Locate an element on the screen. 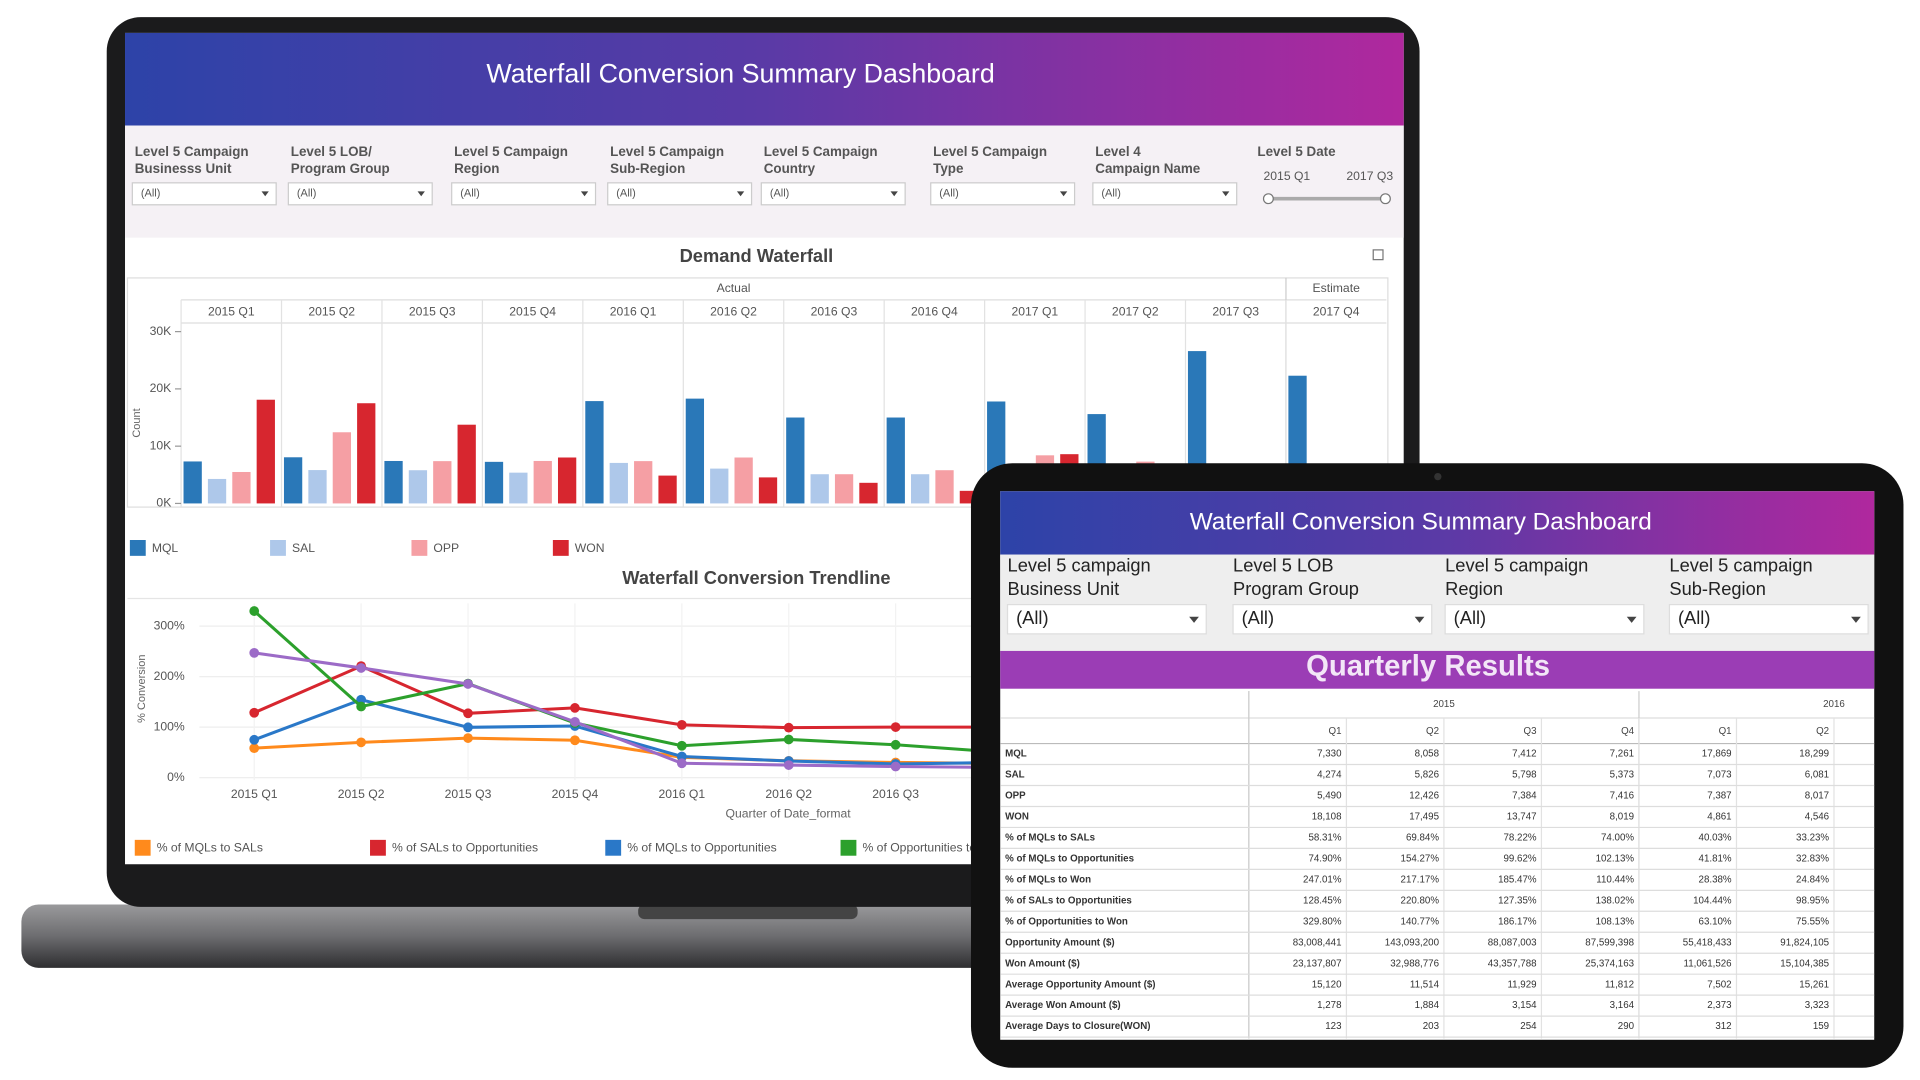 Image resolution: width=1920 pixels, height=1080 pixels. x-tick-label: 2015 Q2 is located at coordinates (361, 794).